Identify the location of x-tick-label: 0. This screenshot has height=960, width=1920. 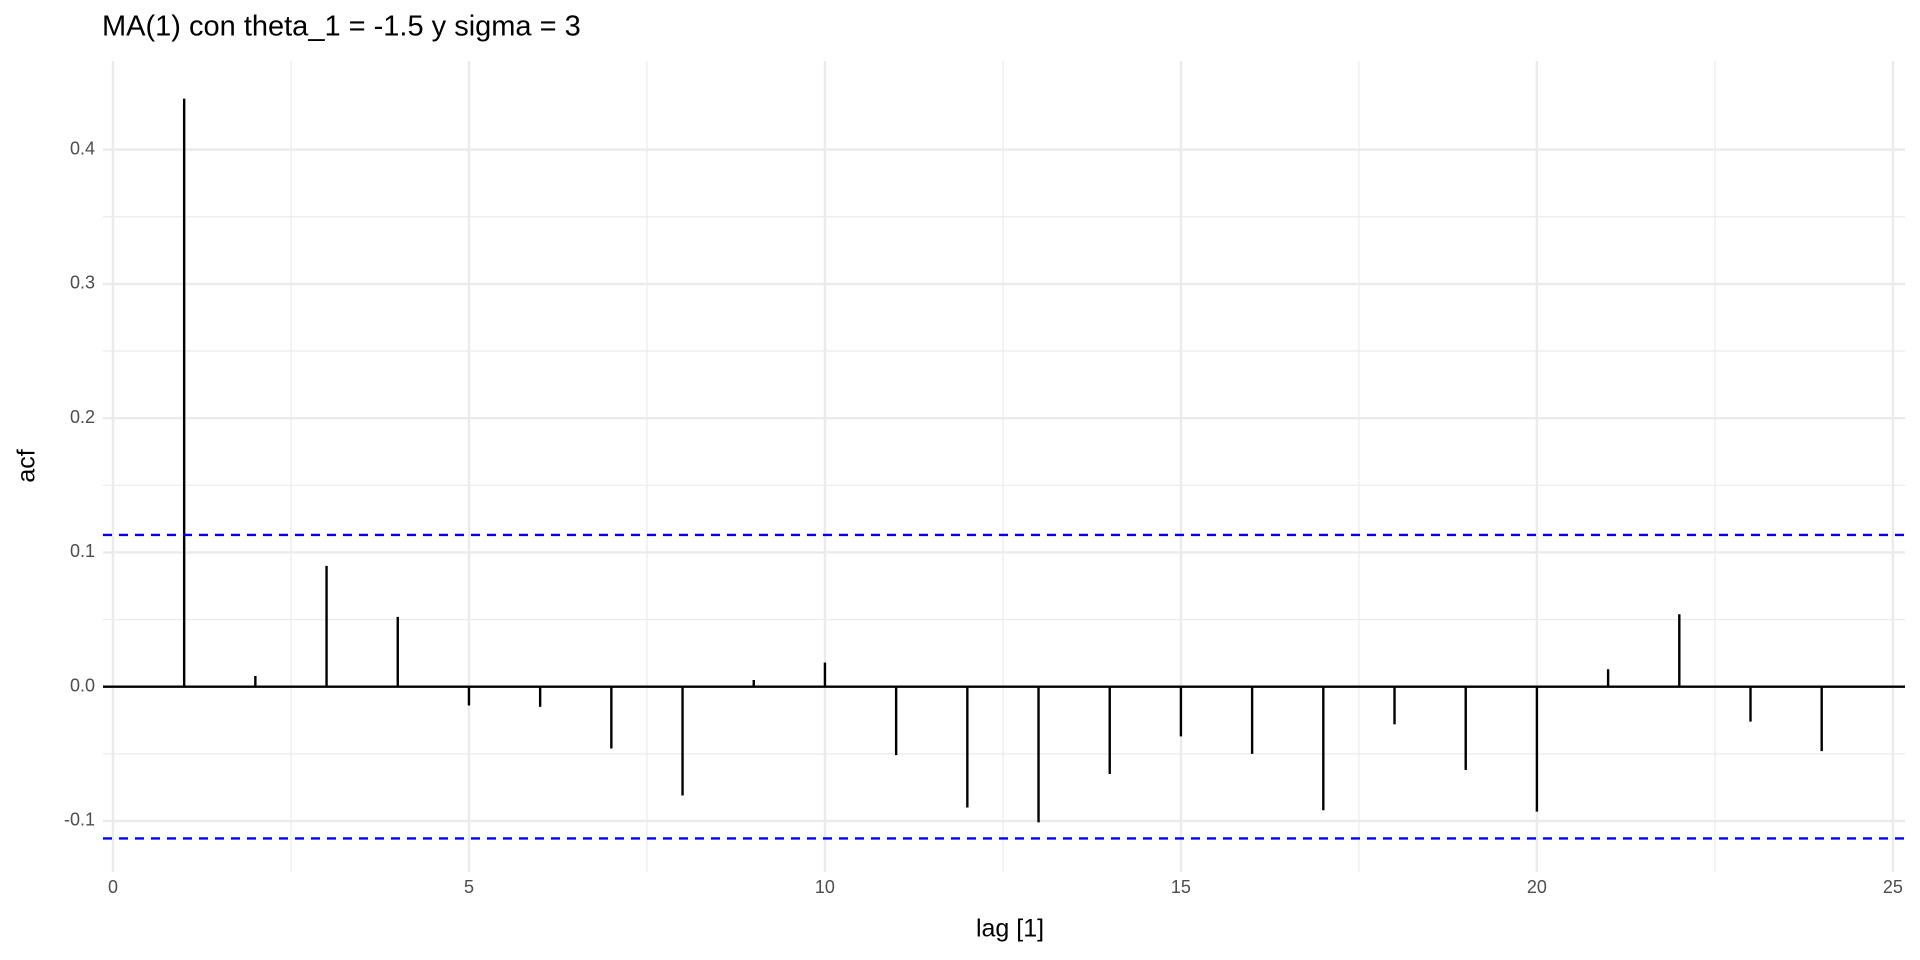
(113, 887).